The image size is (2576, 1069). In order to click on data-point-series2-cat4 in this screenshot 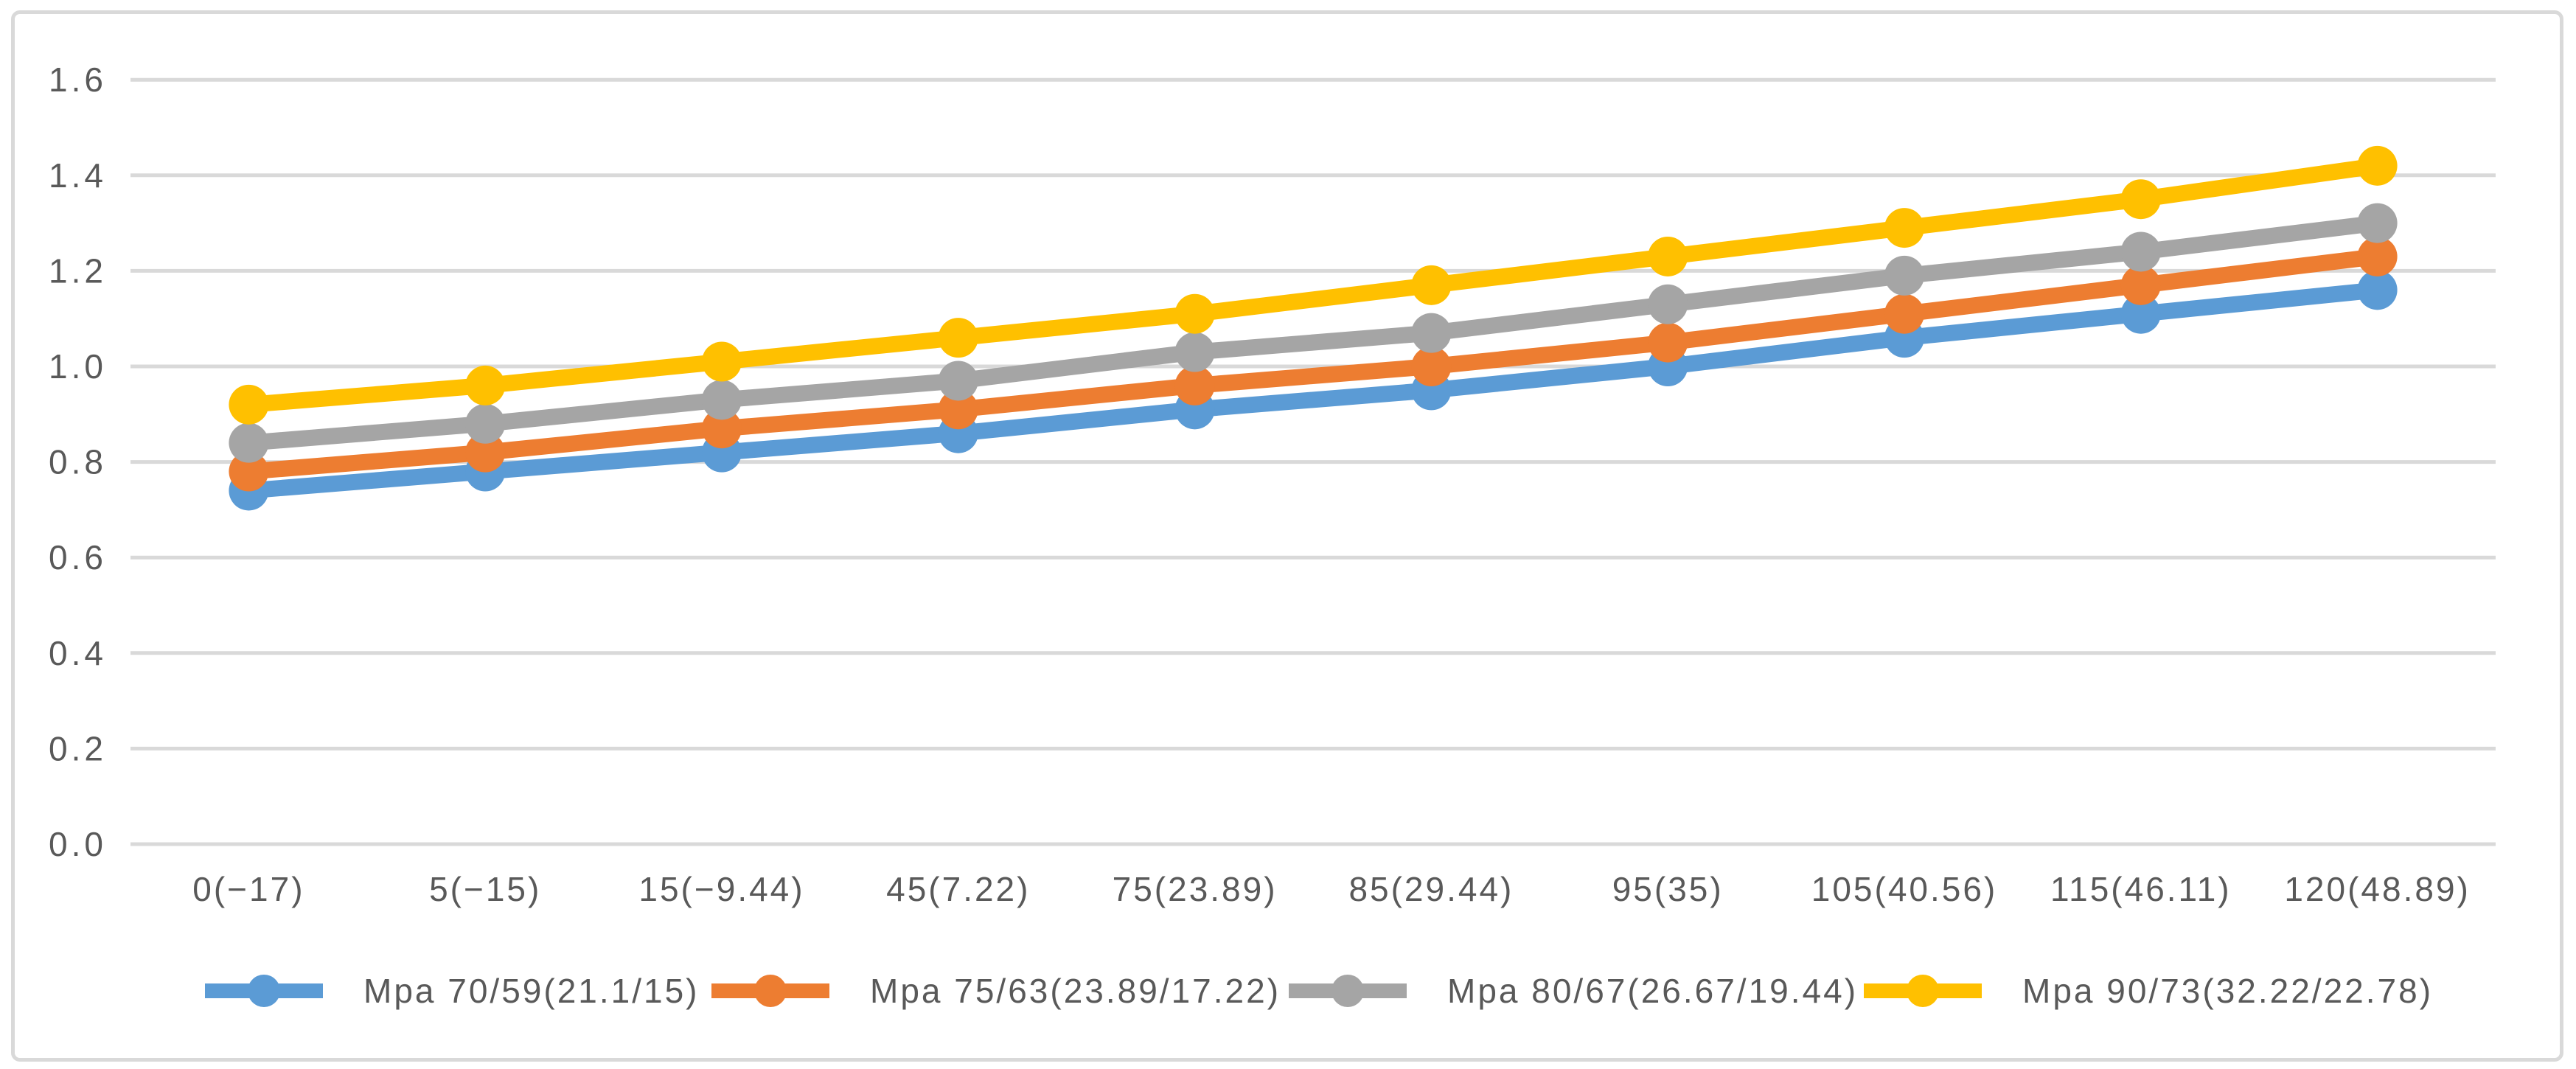, I will do `click(1194, 352)`.